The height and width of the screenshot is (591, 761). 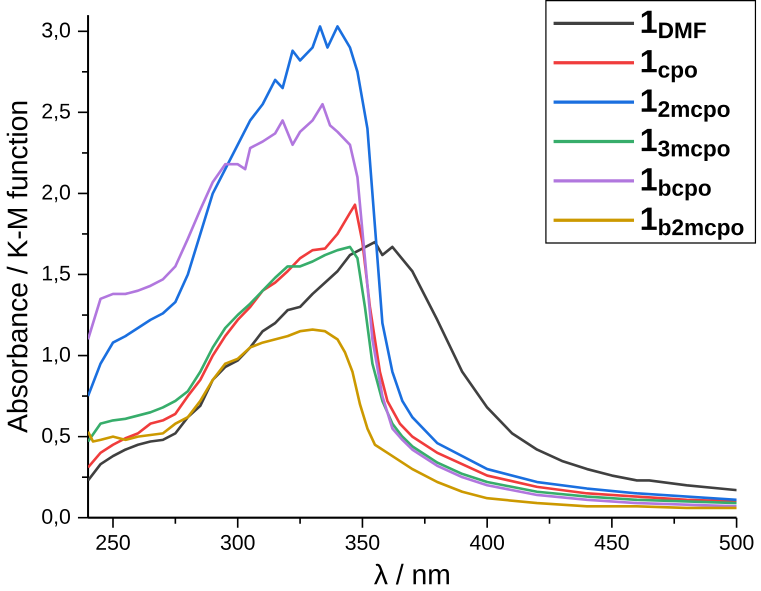 I want to click on legend-label: 1$_{DMF}$, so click(x=674, y=24).